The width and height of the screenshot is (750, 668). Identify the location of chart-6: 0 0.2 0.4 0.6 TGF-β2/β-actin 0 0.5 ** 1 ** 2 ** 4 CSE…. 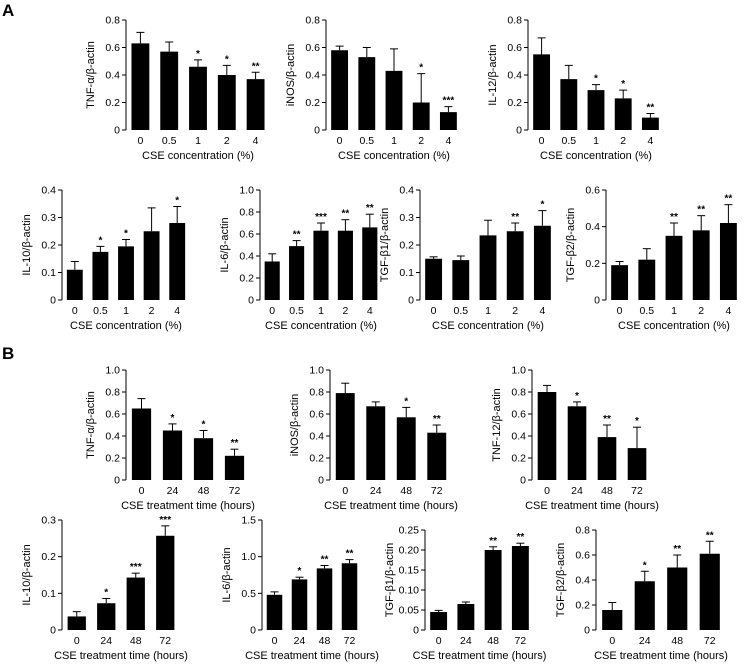
(651, 258).